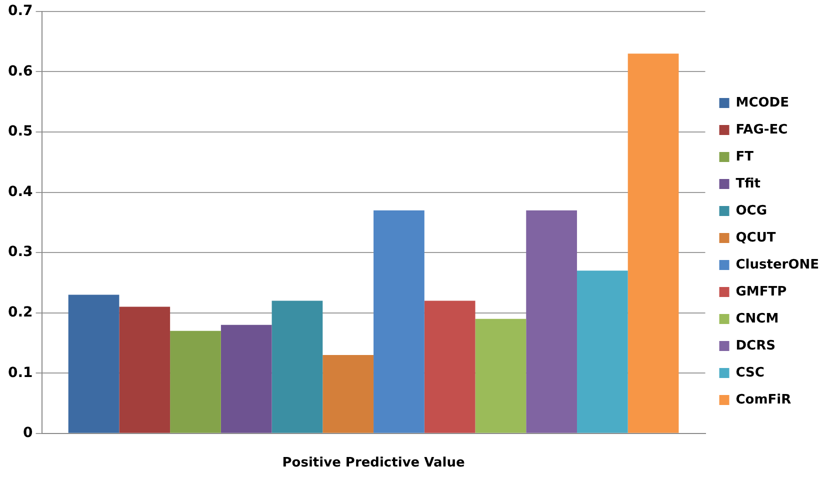 Image resolution: width=839 pixels, height=503 pixels. I want to click on y-tick-label: 0, so click(28, 433).